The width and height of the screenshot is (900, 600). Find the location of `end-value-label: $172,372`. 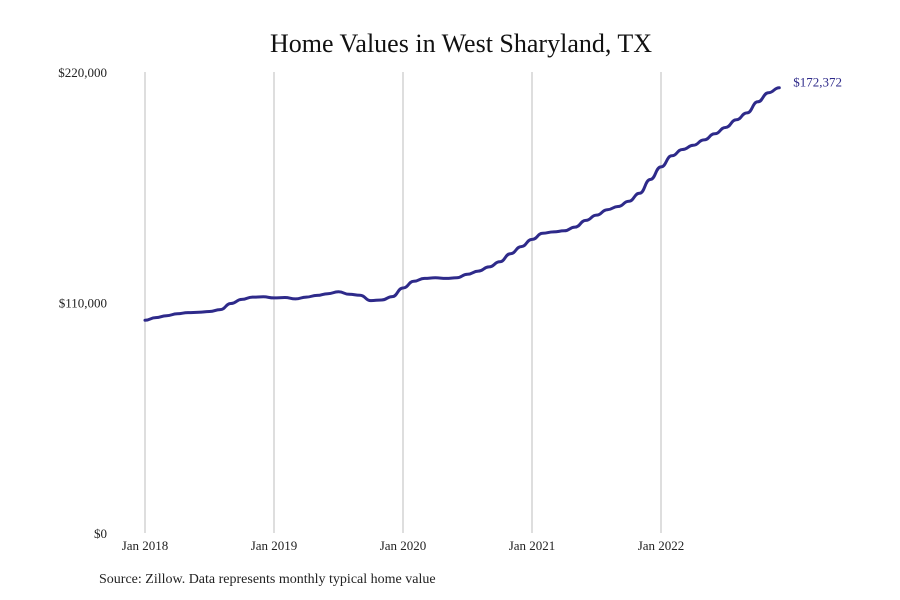

end-value-label: $172,372 is located at coordinates (817, 82).